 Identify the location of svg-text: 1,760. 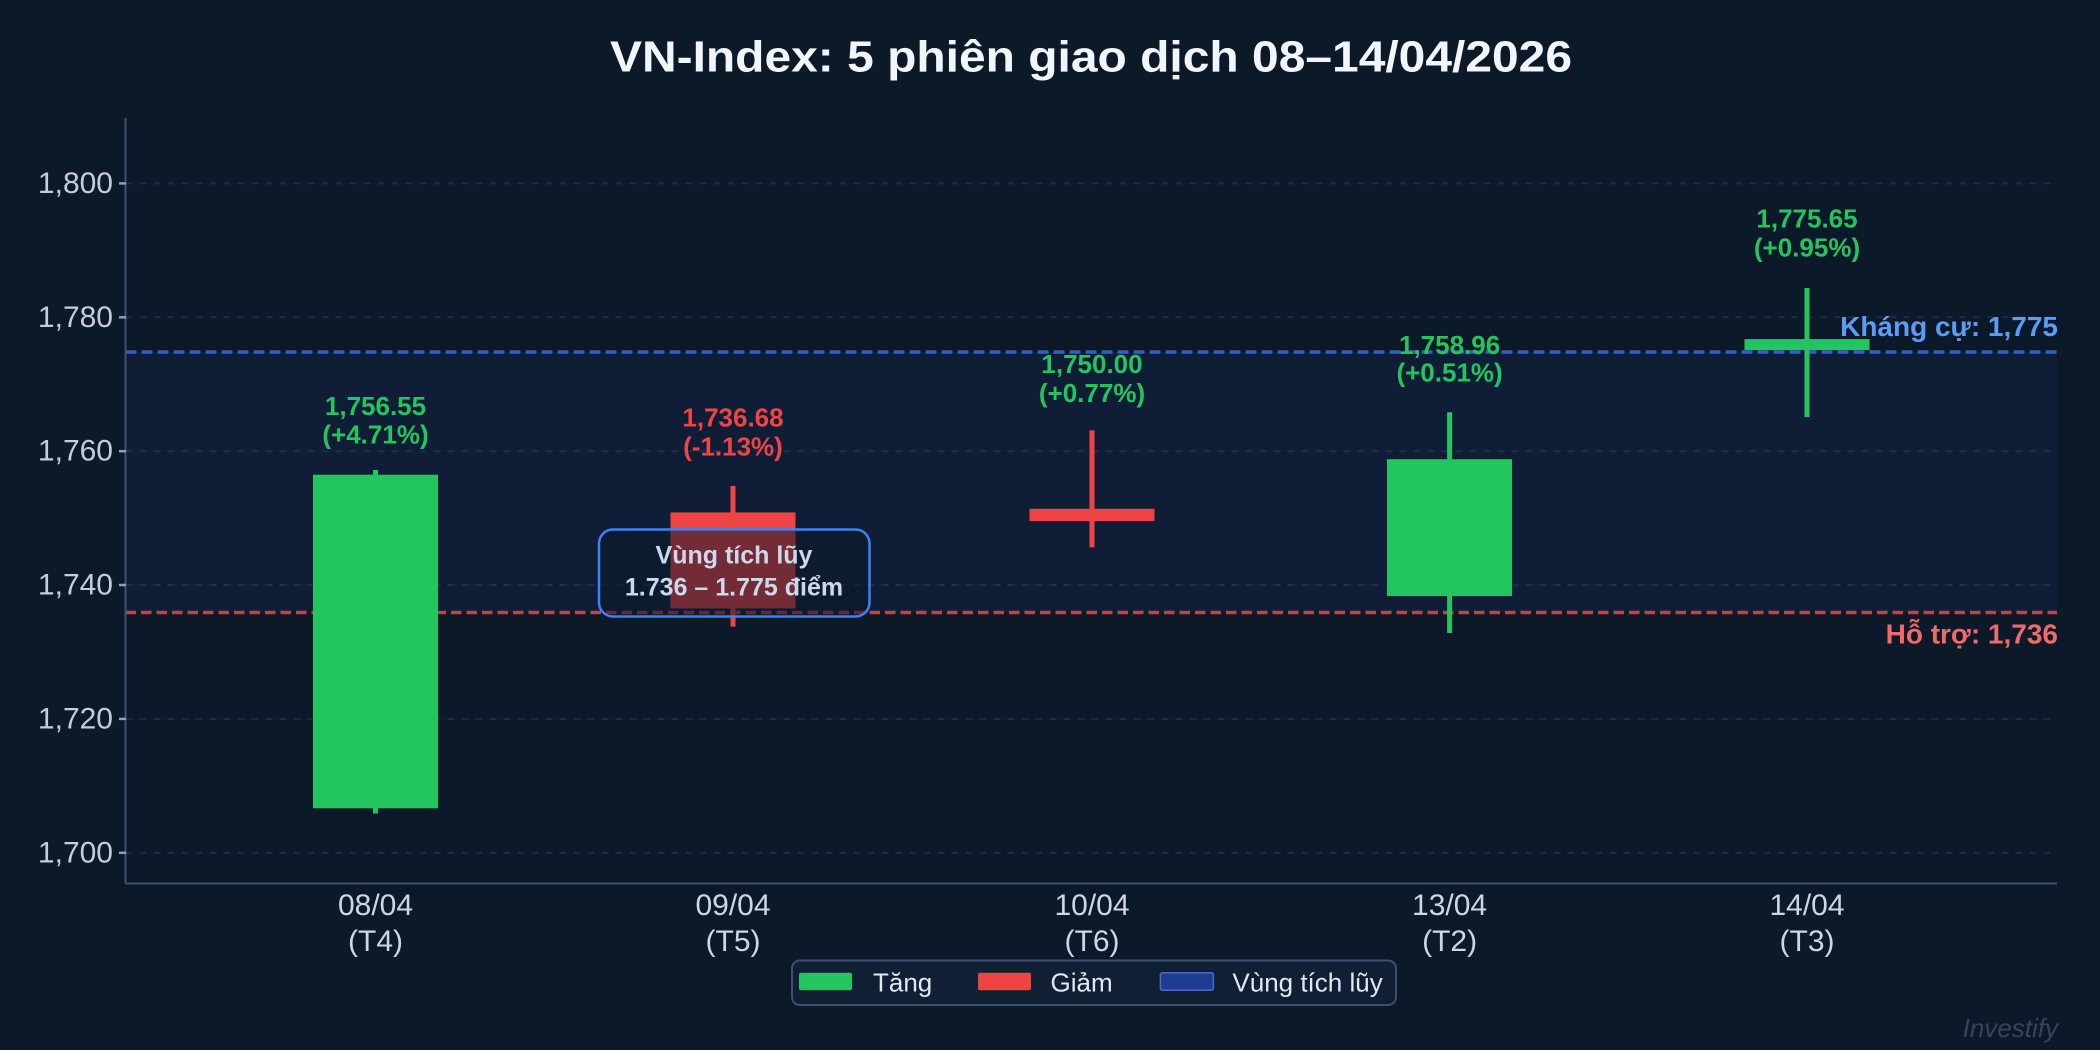
(75, 451).